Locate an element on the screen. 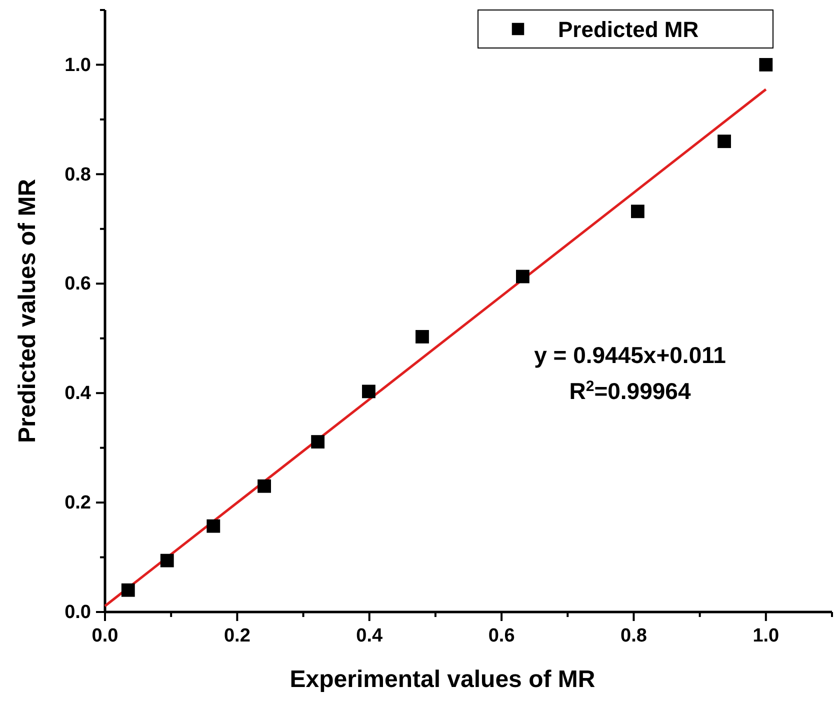 Image resolution: width=838 pixels, height=709 pixels. x-tick-label: 0.0 is located at coordinates (105, 635).